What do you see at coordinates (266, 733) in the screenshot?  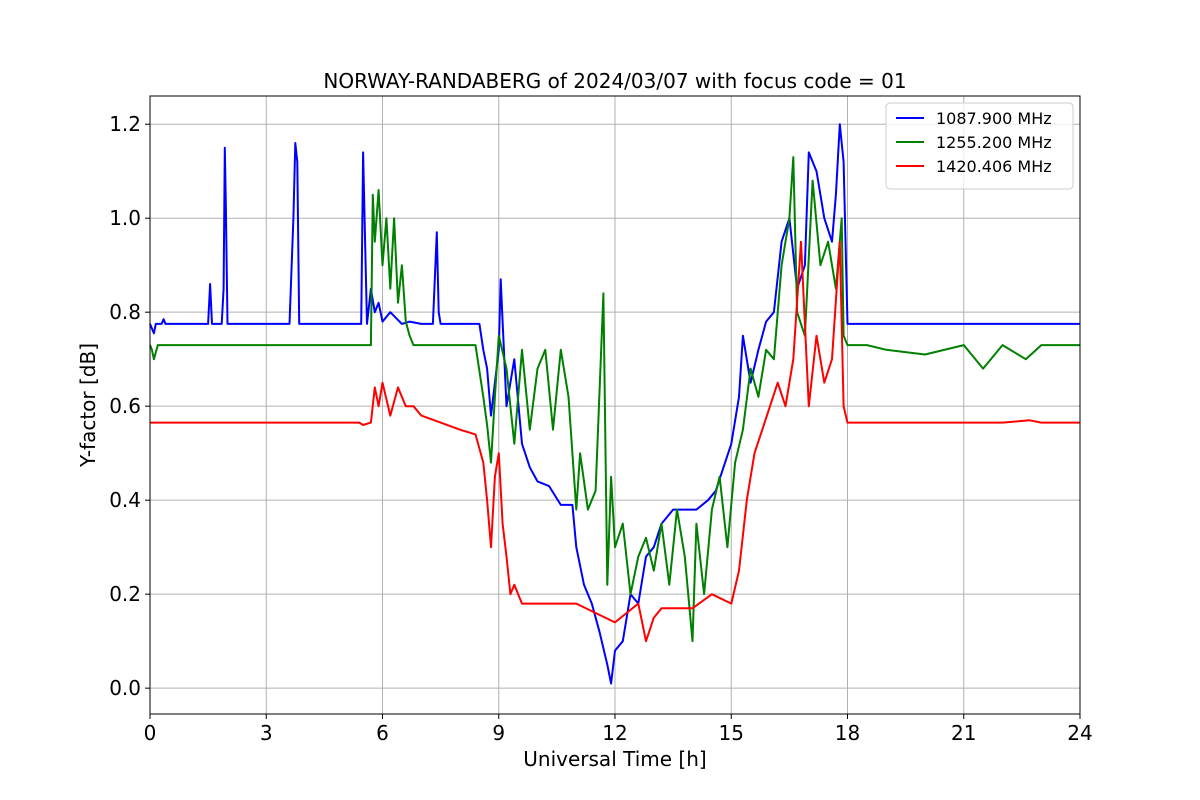 I see `x-tick-label: 3` at bounding box center [266, 733].